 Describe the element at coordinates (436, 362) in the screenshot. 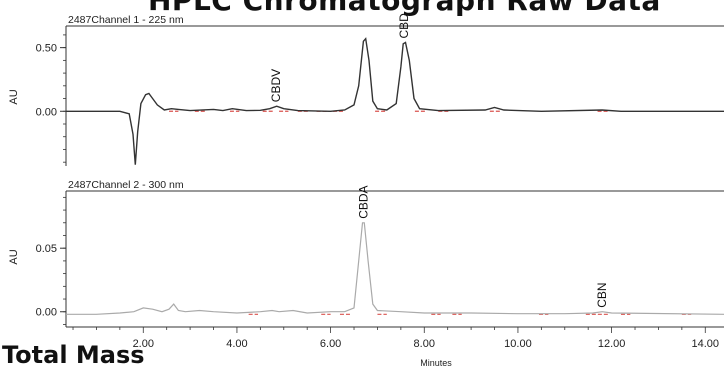

I see `x-axis-label: Minutes` at that location.